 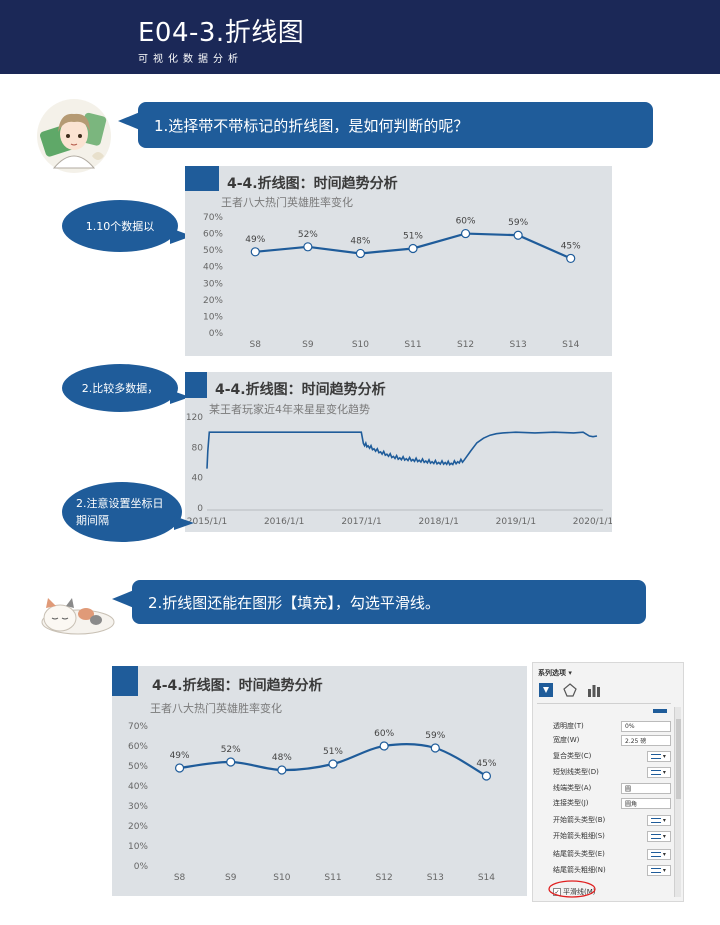 I want to click on data-label: 45%, so click(x=571, y=246).